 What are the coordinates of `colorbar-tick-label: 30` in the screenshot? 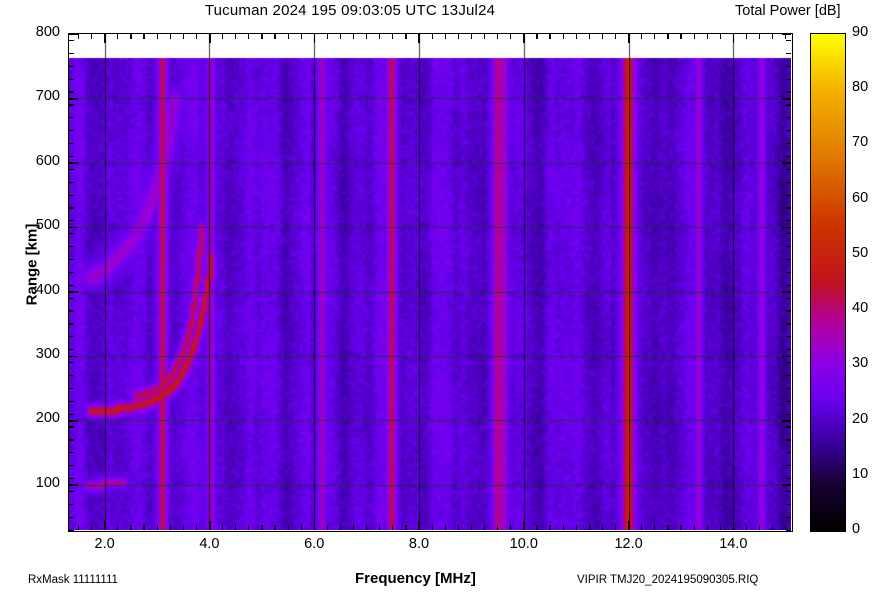 It's located at (860, 363).